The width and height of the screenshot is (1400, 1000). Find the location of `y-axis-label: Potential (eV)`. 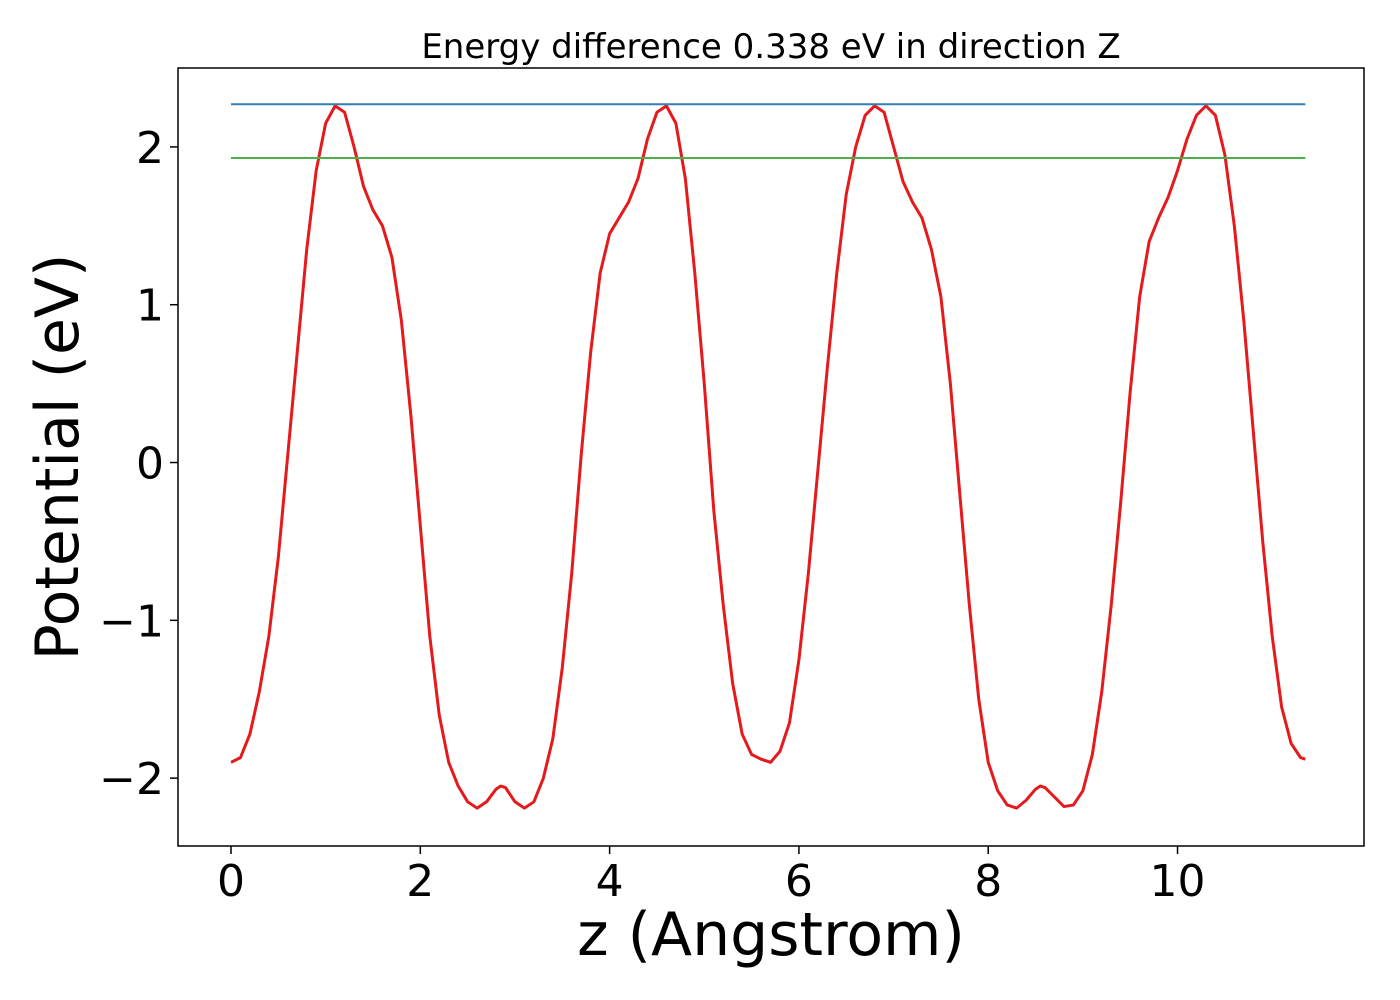

y-axis-label: Potential (eV) is located at coordinates (58, 457).